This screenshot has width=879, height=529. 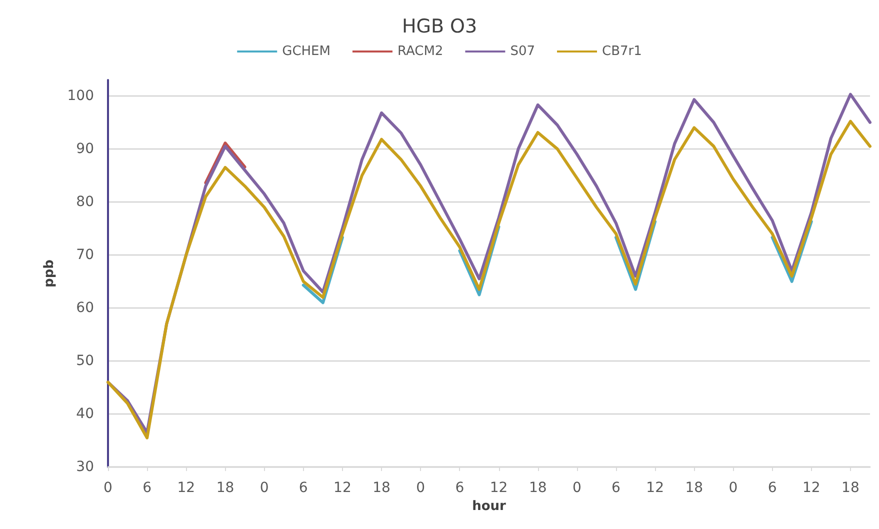 I want to click on y-axis-title: ppb, so click(x=49, y=274).